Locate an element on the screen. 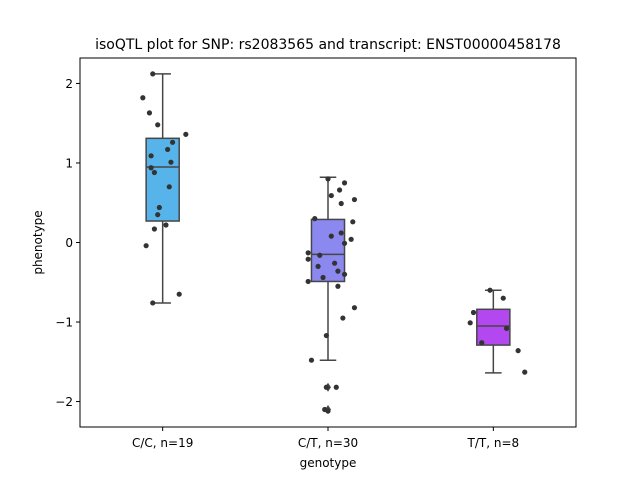 This screenshot has height=480, width=640. y-tick-label: 1 is located at coordinates (69, 163).